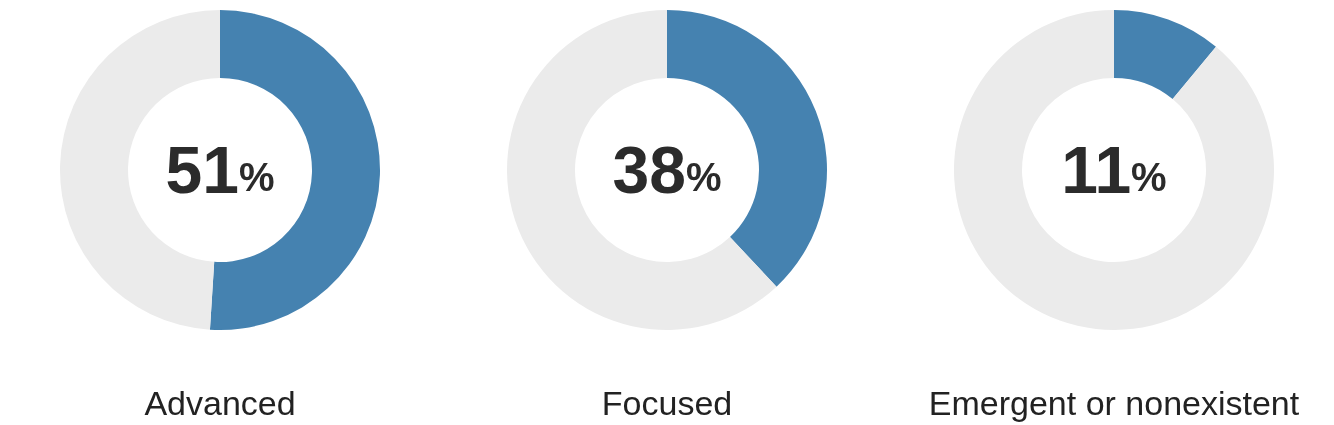 Image resolution: width=1334 pixels, height=425 pixels. I want to click on text: Focused, so click(667, 403).